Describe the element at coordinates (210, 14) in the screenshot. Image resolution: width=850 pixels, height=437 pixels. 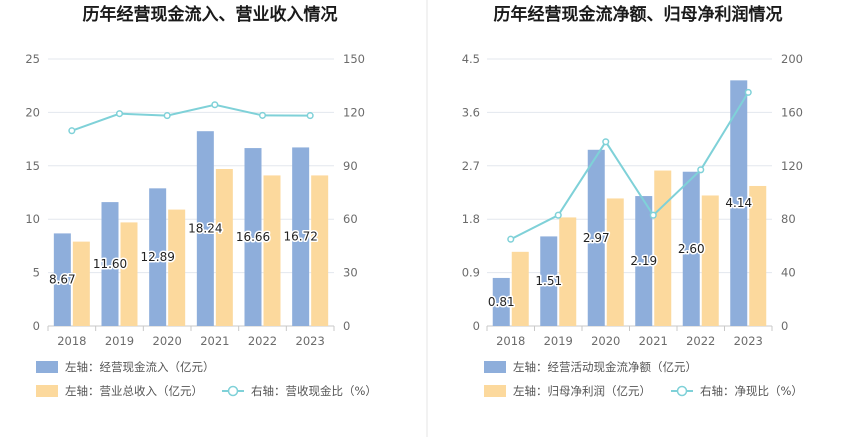
I see `chart-title: 历年经营现金流入、营业收入情况` at that location.